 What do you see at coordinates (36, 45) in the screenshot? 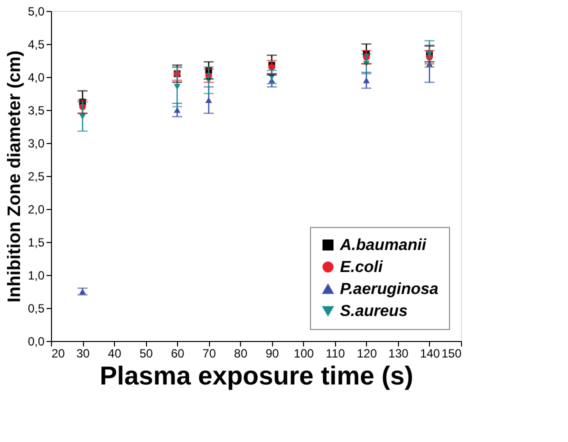
I see `y-tick-label: 4,5` at bounding box center [36, 45].